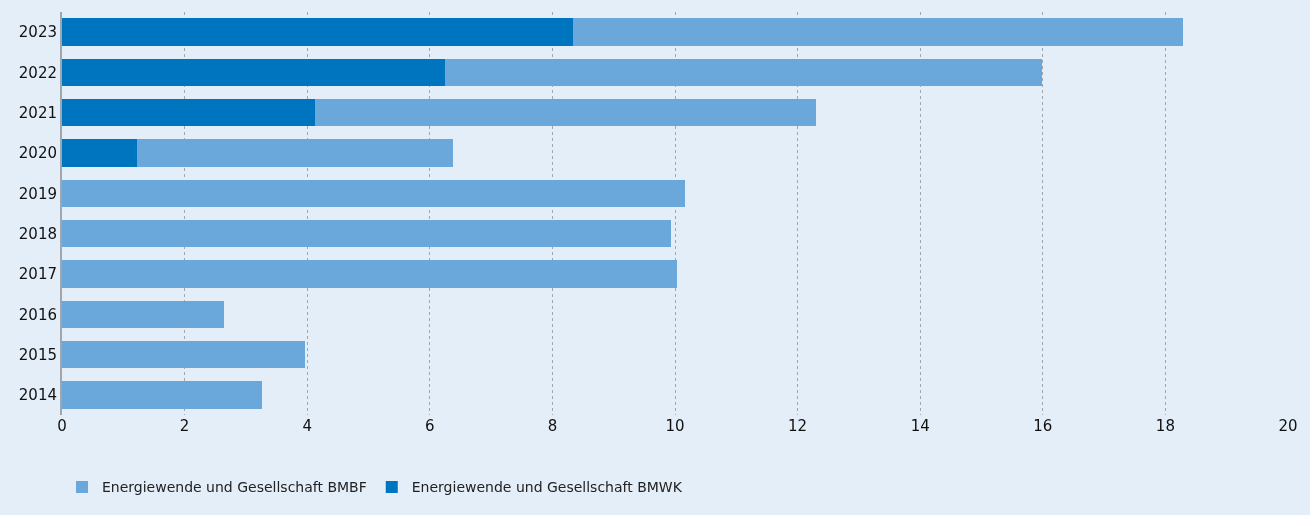 The height and width of the screenshot is (515, 1310). I want to click on x-tick-label: 6, so click(430, 426).